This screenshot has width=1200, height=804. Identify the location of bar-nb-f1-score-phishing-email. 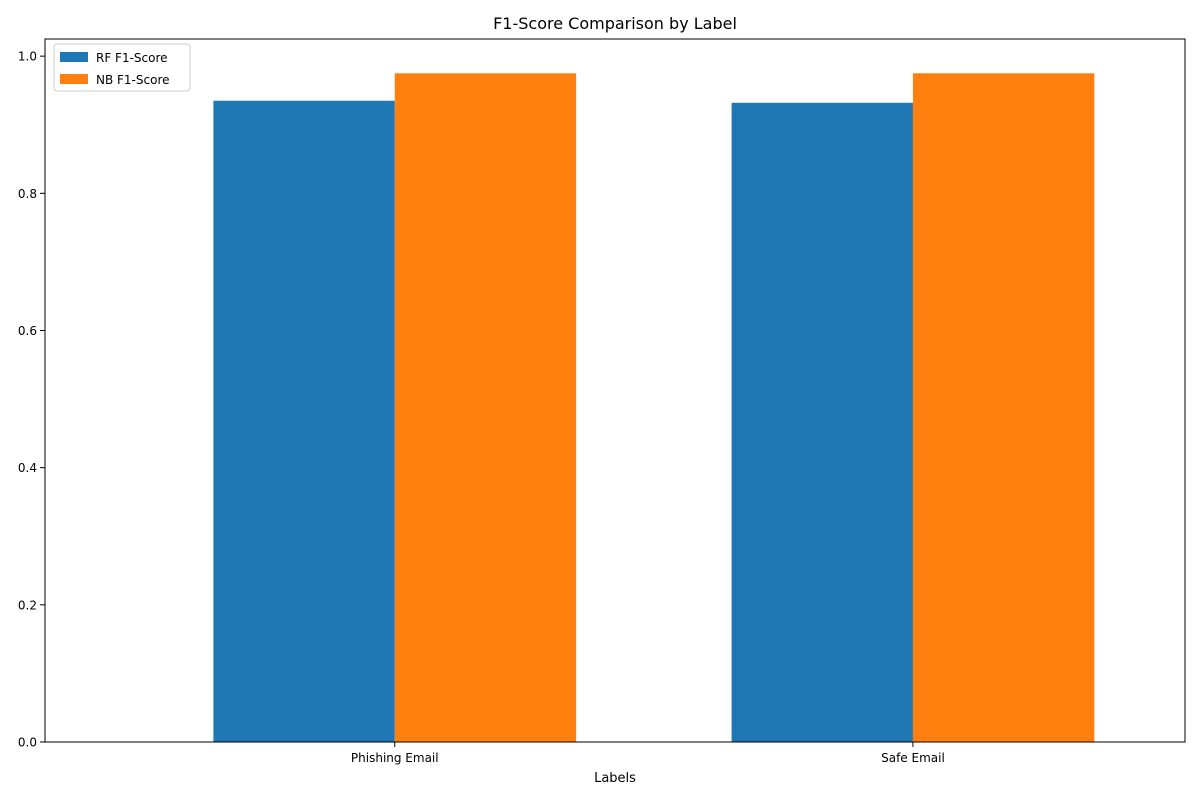
(485, 408).